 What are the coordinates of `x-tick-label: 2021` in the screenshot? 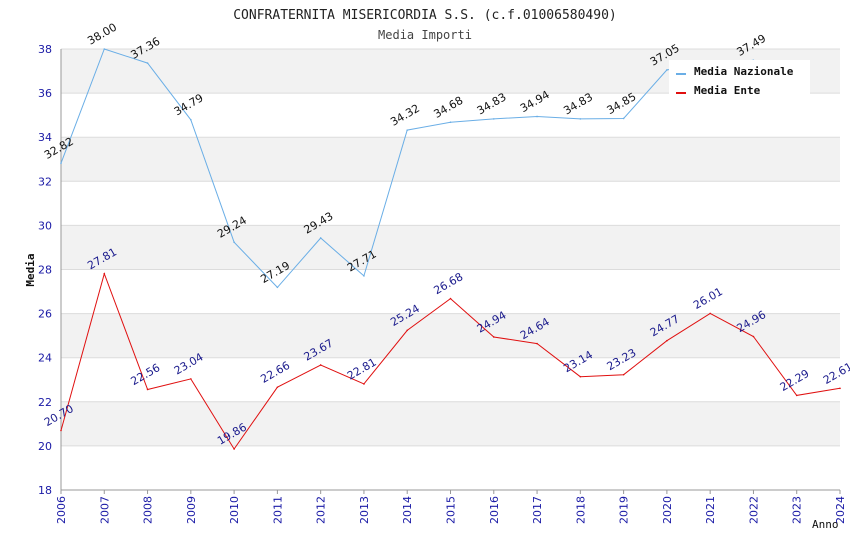 It's located at (710, 510).